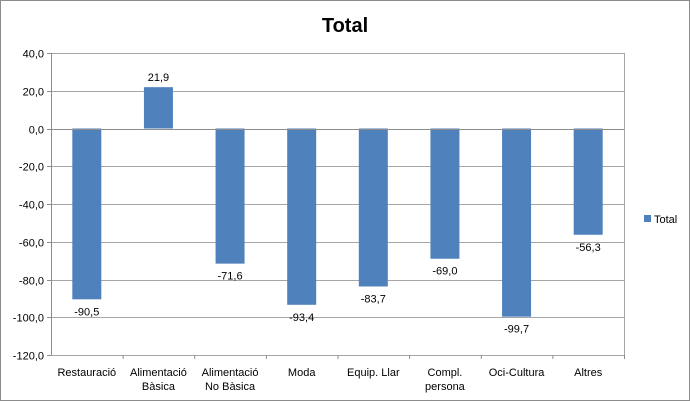  I want to click on y-tick-label: -60,0, so click(31, 244).